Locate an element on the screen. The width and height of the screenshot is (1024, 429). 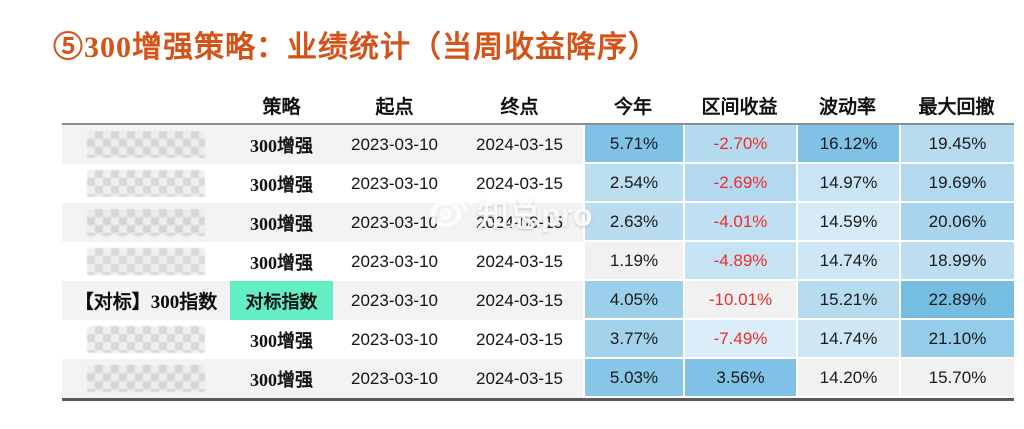
metric-cell-period-return: 3.56% is located at coordinates (739, 378).